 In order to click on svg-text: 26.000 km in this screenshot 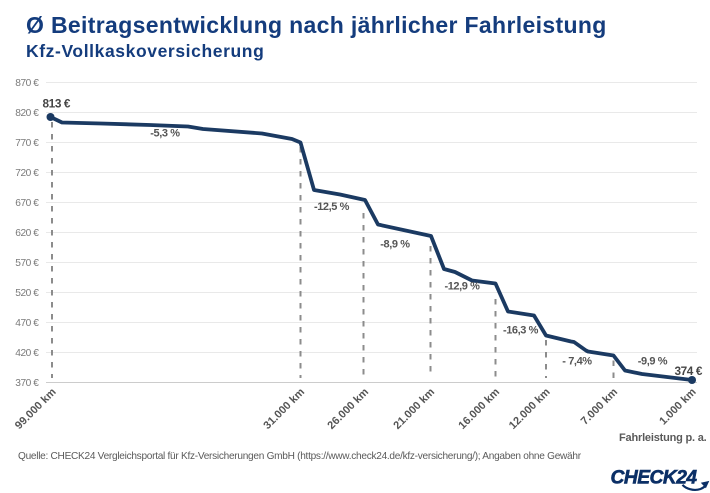, I will do `click(348, 409)`.